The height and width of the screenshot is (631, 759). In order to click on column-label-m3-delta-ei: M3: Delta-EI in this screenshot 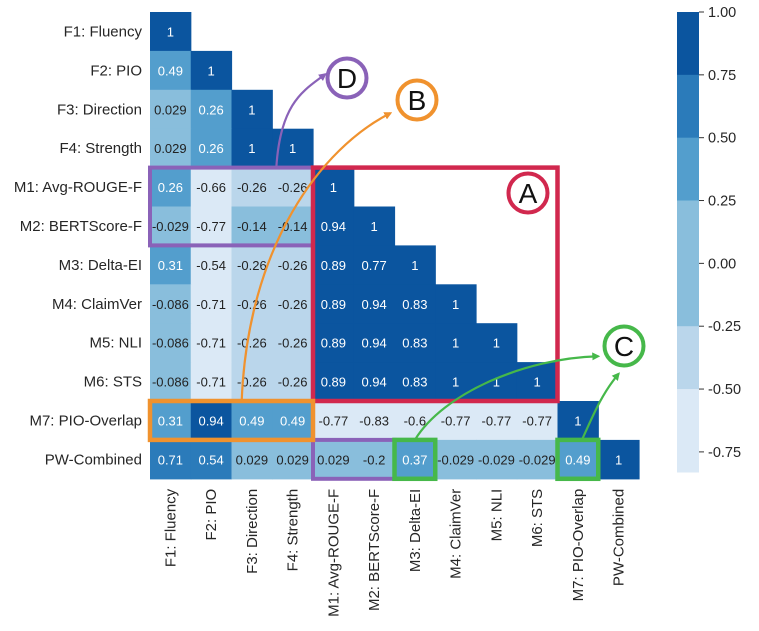, I will do `click(415, 530)`.